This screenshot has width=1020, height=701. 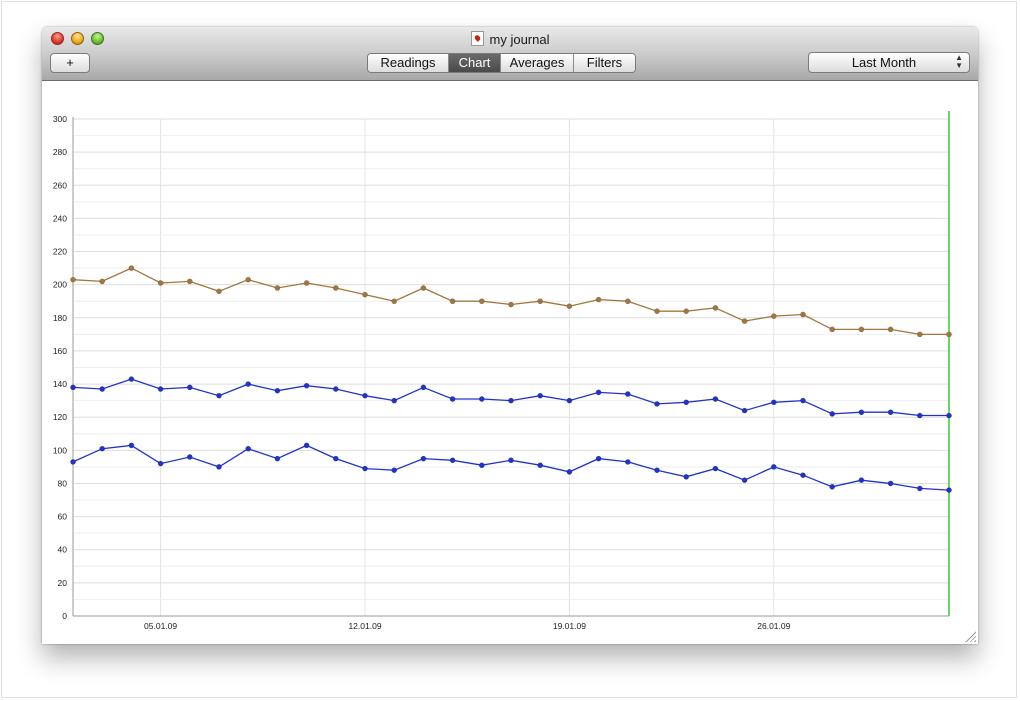 I want to click on add-reading-button: +, so click(x=70, y=63).